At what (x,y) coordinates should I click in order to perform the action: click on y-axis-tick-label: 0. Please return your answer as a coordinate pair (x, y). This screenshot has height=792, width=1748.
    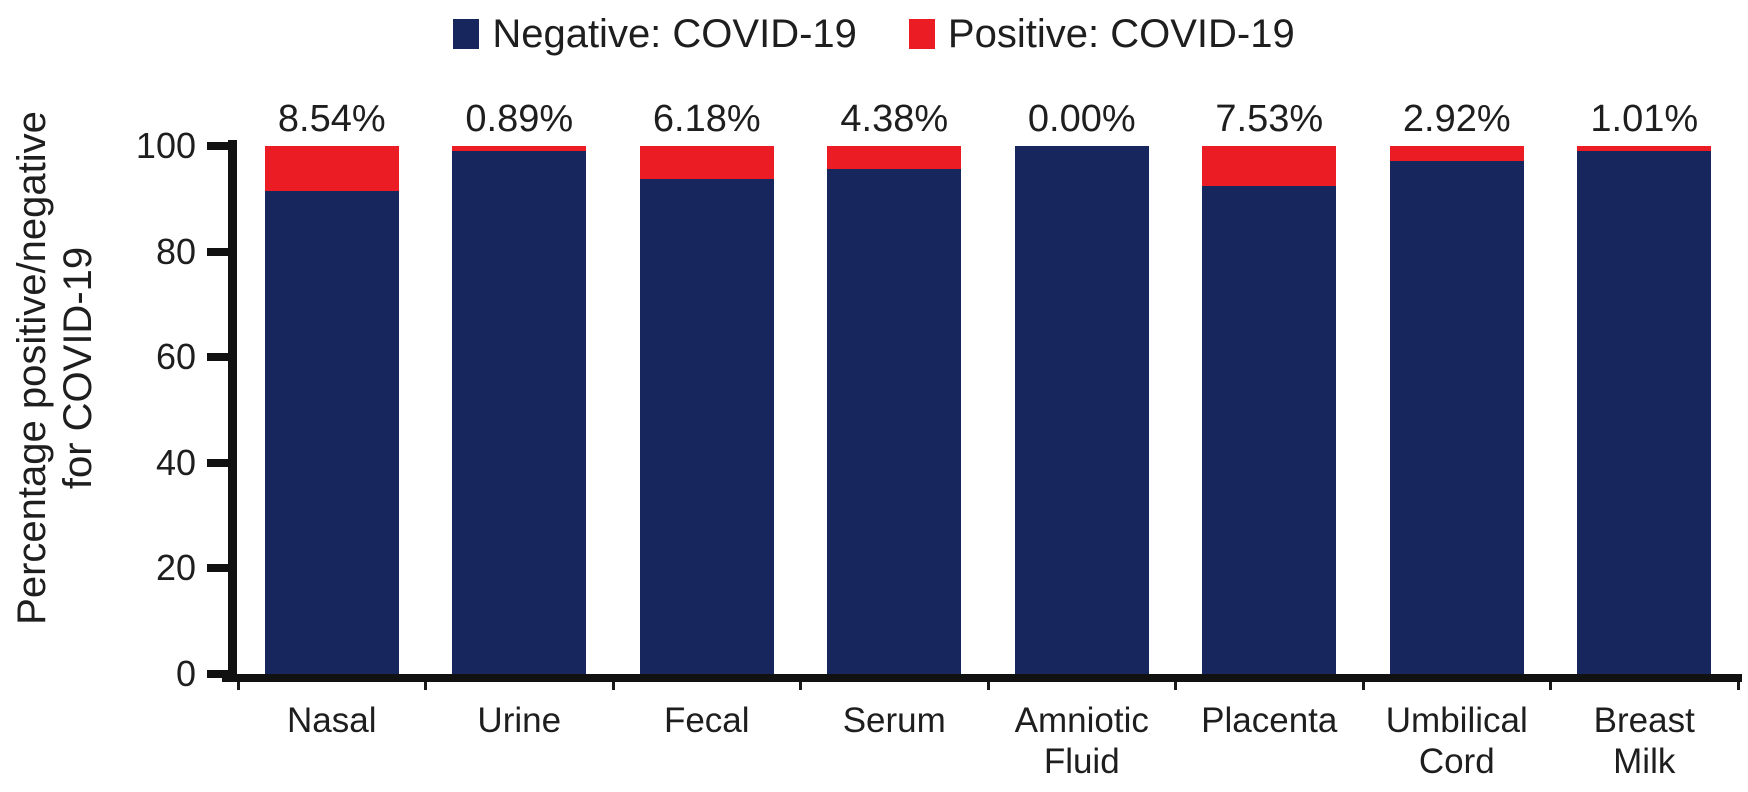
    Looking at the image, I should click on (185, 673).